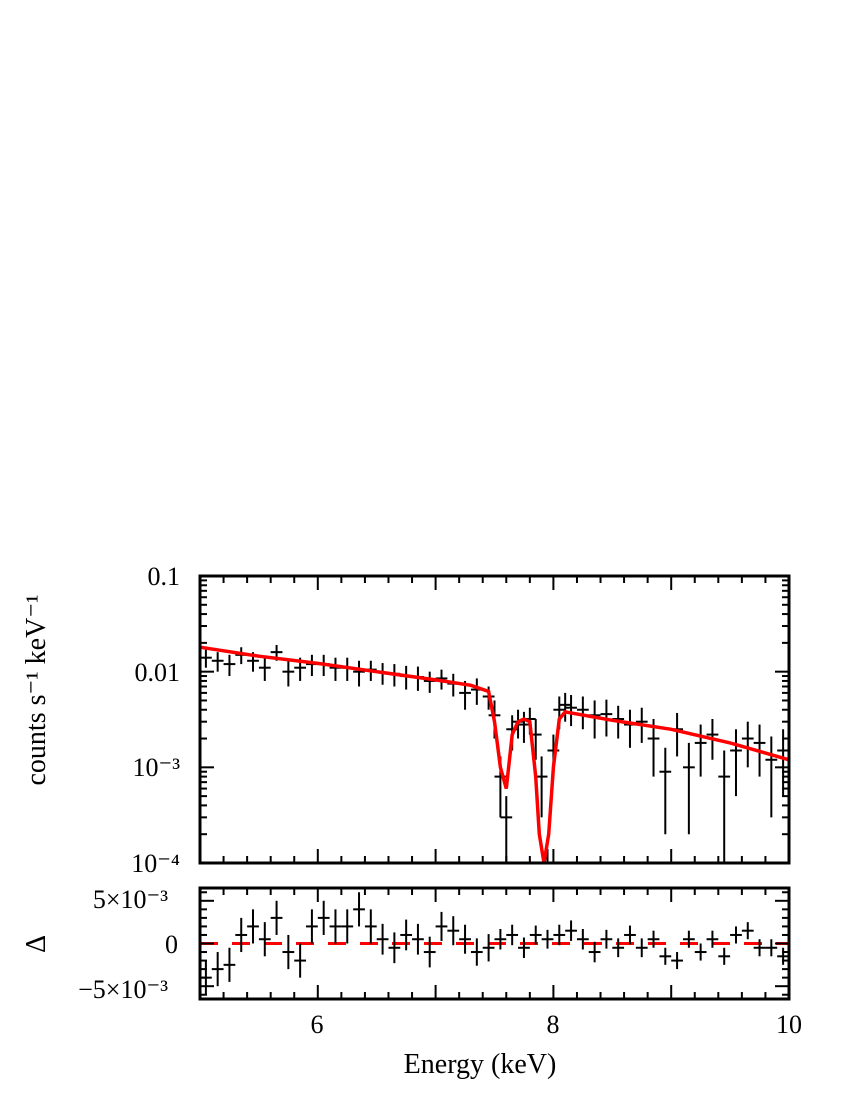 The image size is (850, 1100). I want to click on residual-data-points, so click(494, 943).